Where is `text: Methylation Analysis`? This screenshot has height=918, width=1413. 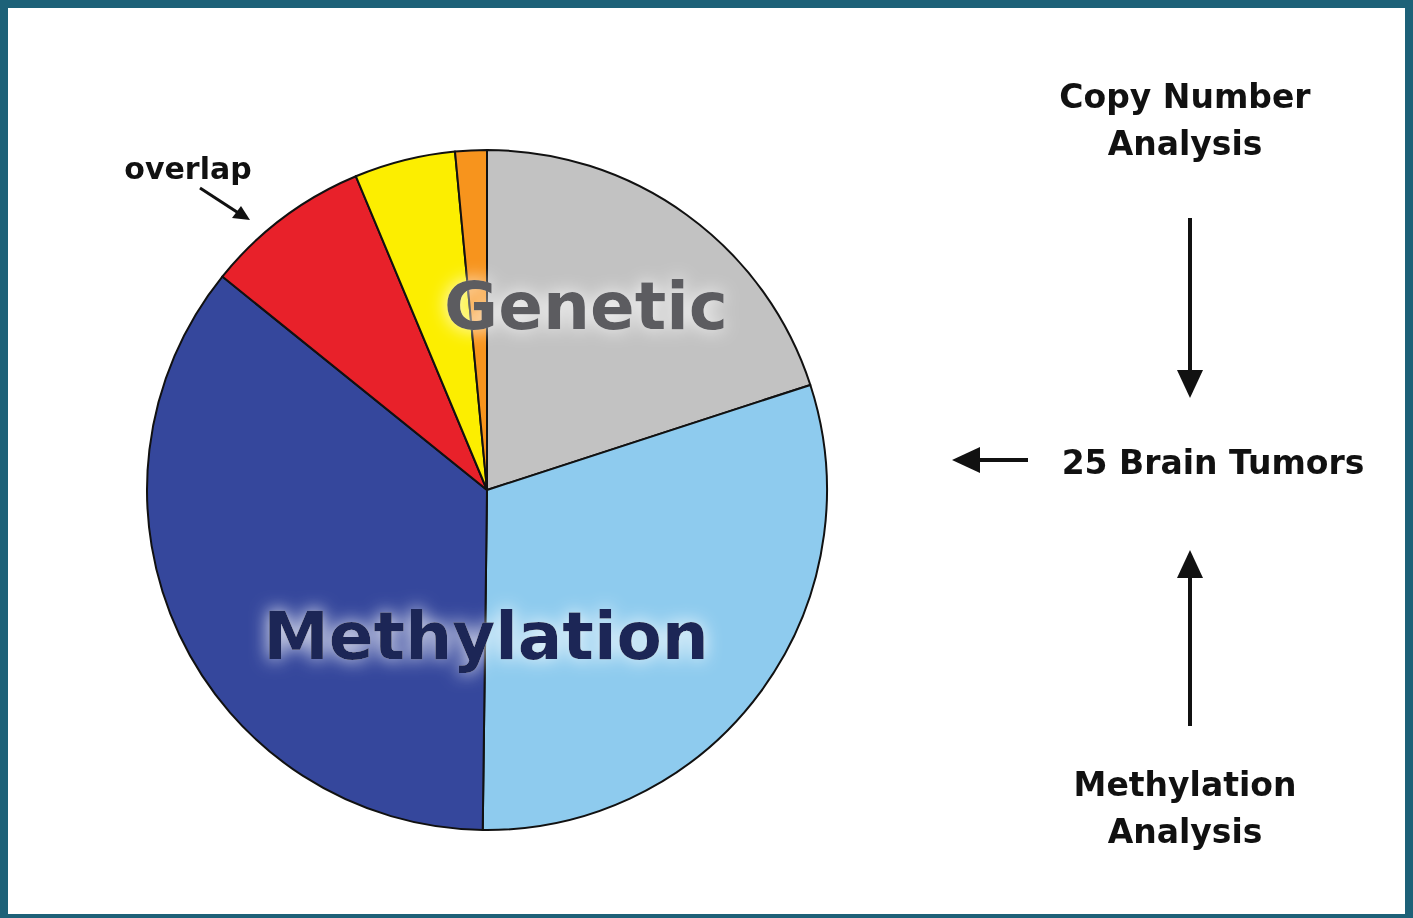
text: Methylation Analysis is located at coordinates (1185, 808).